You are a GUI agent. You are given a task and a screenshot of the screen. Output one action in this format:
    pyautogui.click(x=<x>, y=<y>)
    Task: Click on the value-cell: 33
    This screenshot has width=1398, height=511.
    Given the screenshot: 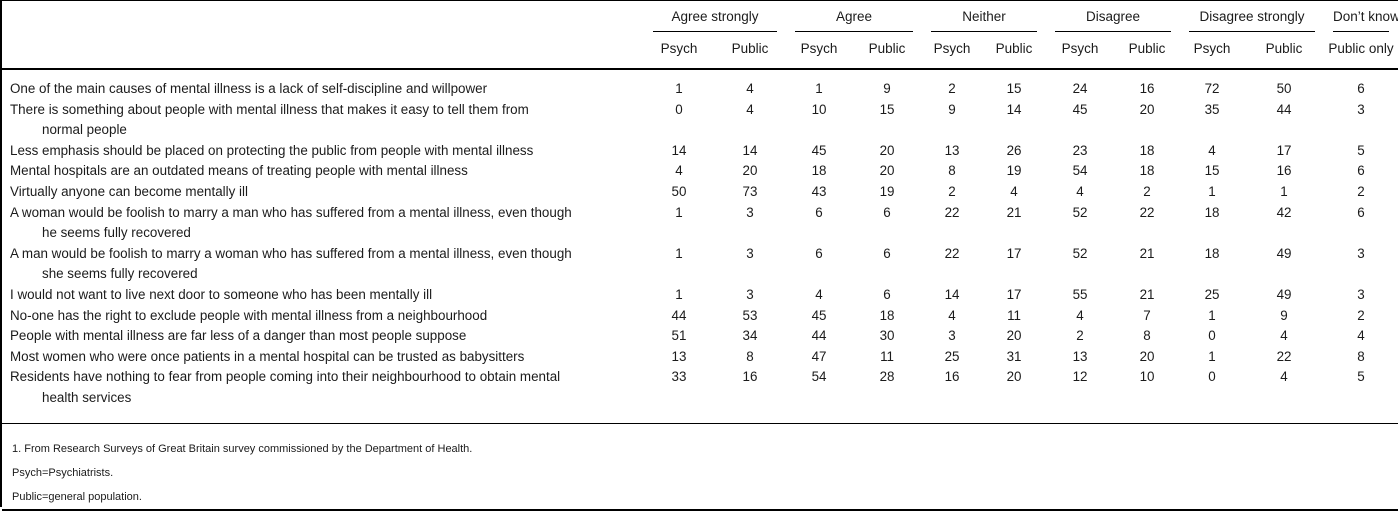 What is the action you would take?
    pyautogui.click(x=679, y=377)
    